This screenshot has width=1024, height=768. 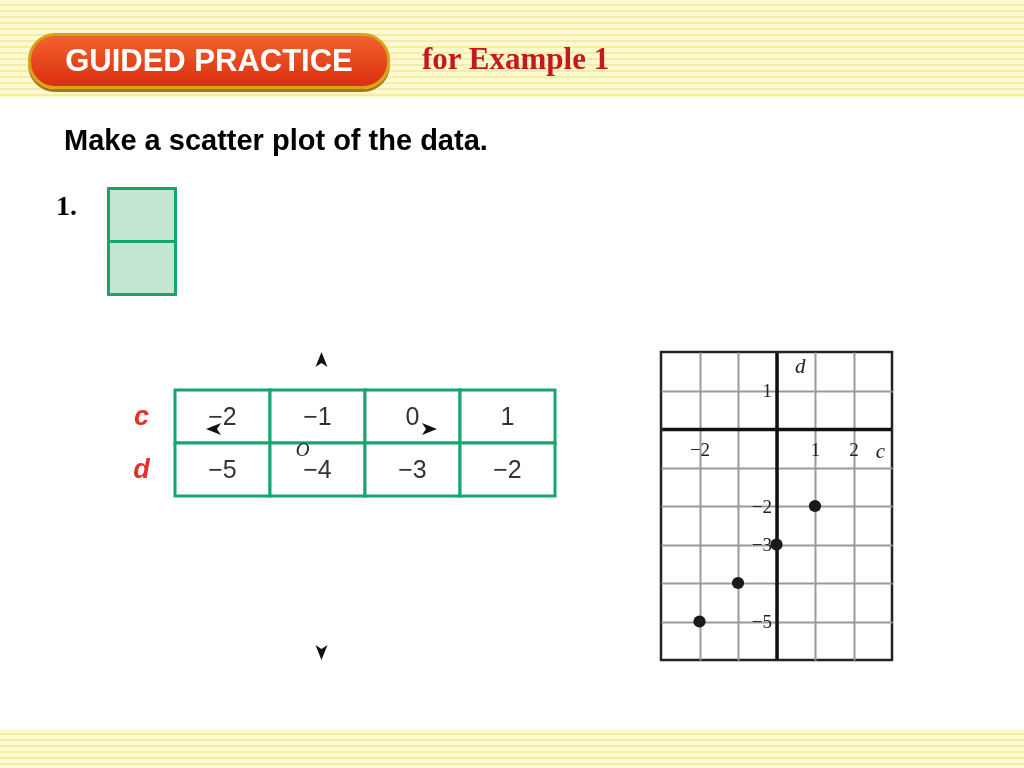 What do you see at coordinates (761, 506) in the screenshot?
I see `y-tick-label: −2` at bounding box center [761, 506].